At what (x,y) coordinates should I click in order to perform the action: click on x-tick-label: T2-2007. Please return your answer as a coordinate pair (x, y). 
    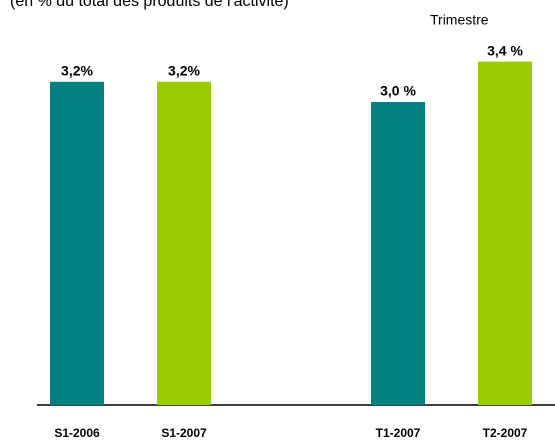
    Looking at the image, I should click on (505, 433).